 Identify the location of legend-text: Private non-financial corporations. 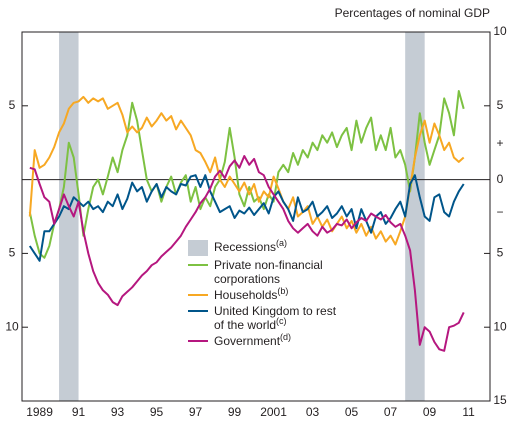
(268, 272).